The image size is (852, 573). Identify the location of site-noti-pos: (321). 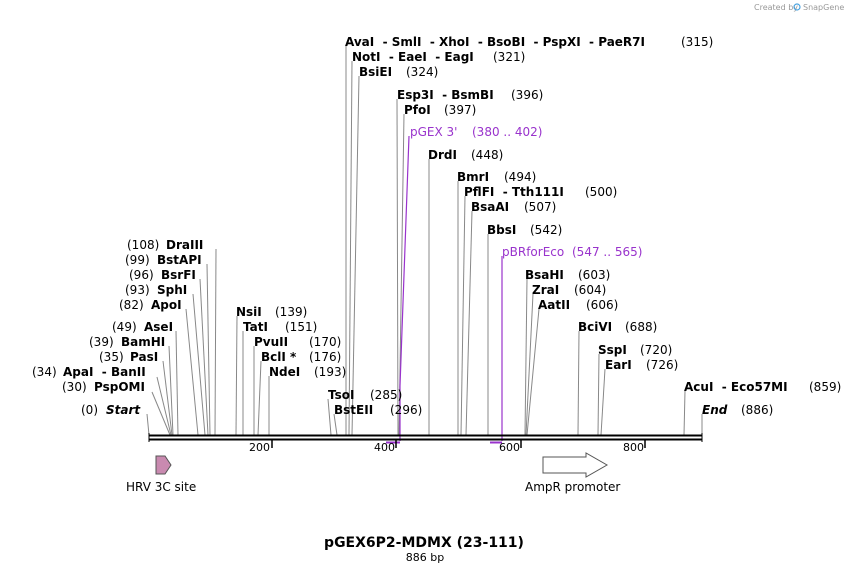
(509, 57).